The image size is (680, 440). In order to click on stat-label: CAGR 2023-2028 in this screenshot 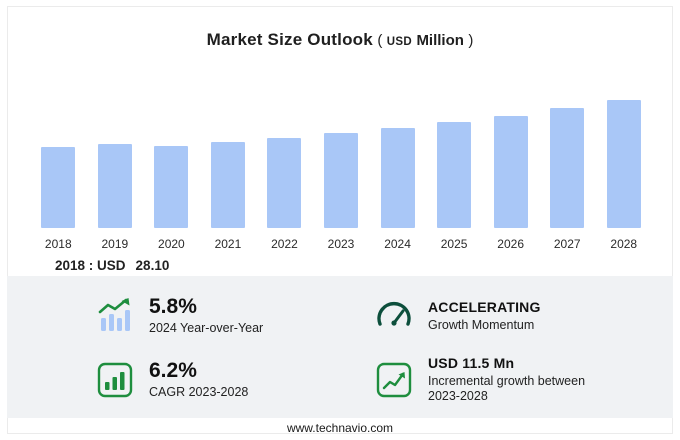, I will do `click(199, 392)`.